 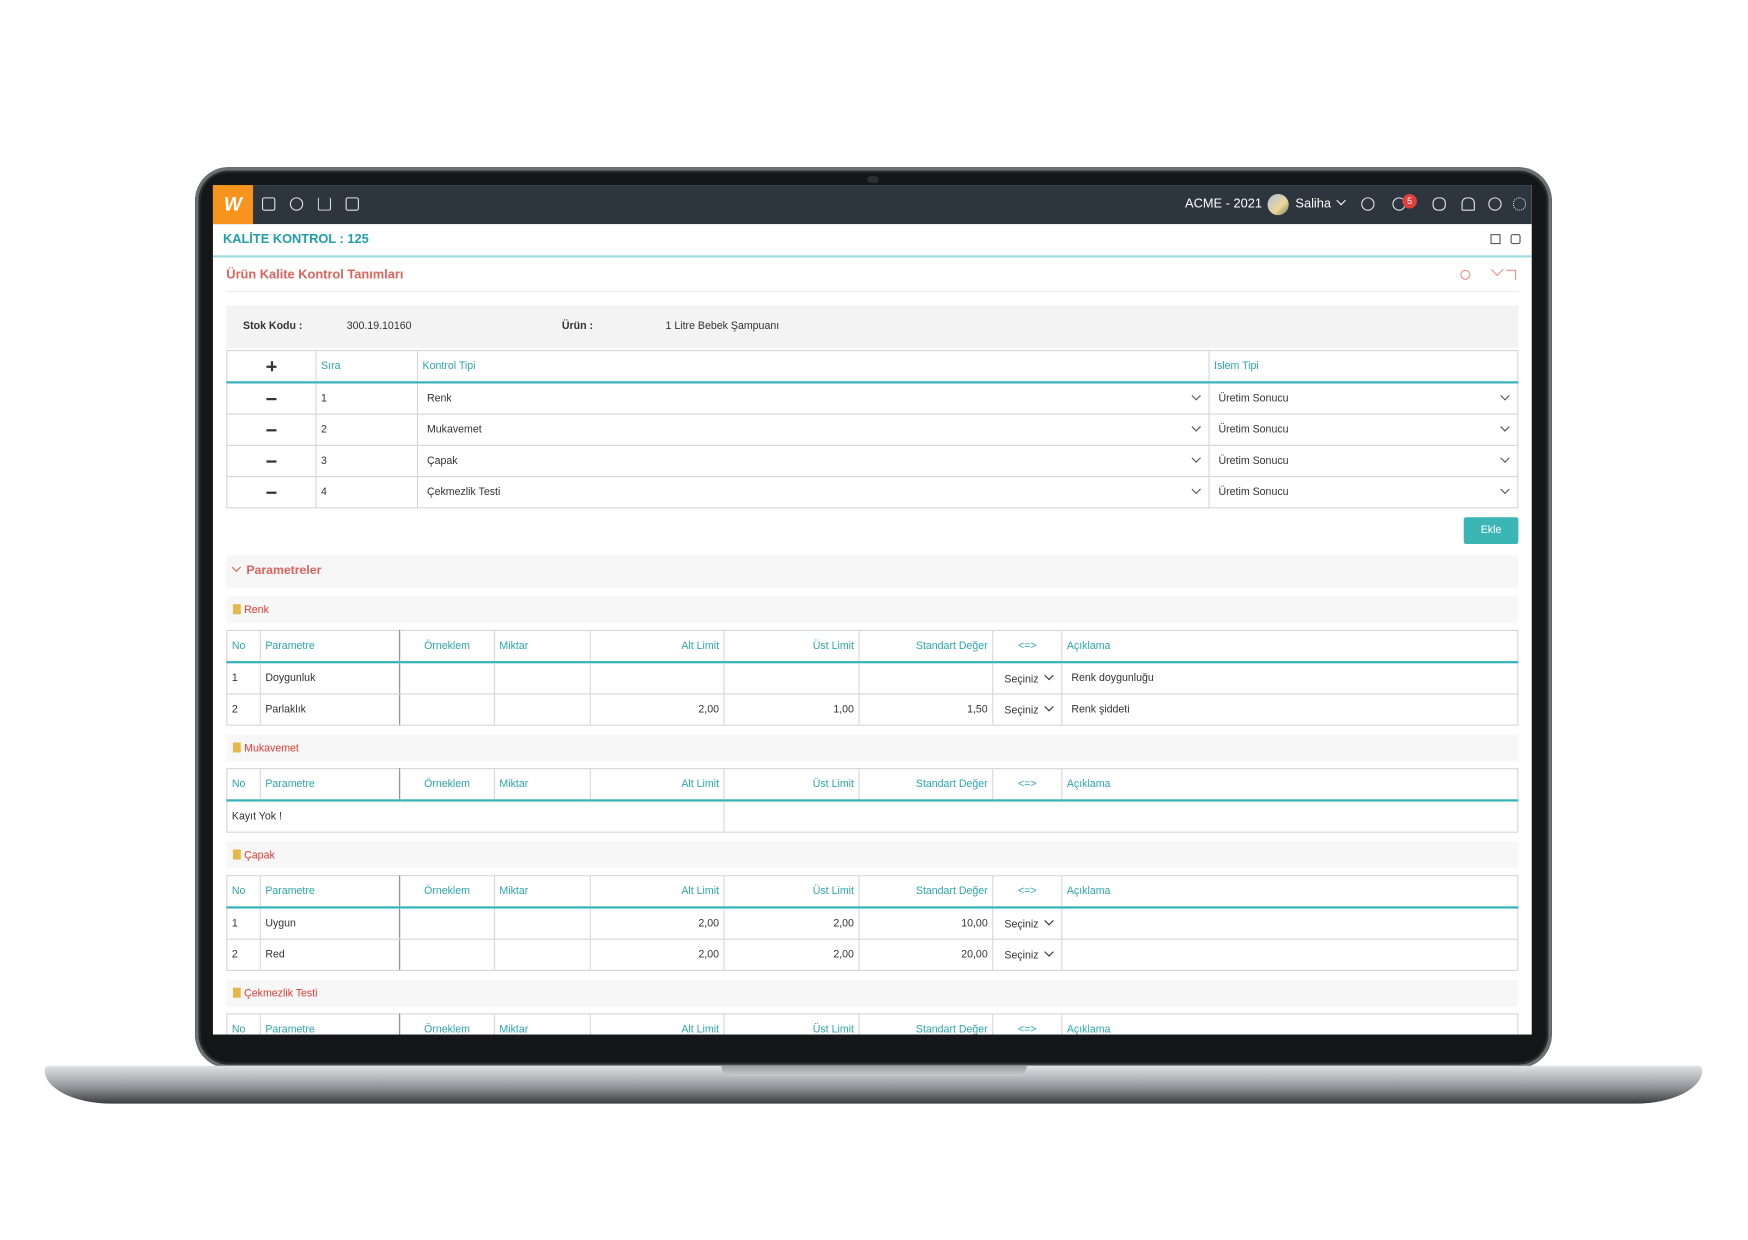 I want to click on order-cell: 4, so click(x=367, y=492).